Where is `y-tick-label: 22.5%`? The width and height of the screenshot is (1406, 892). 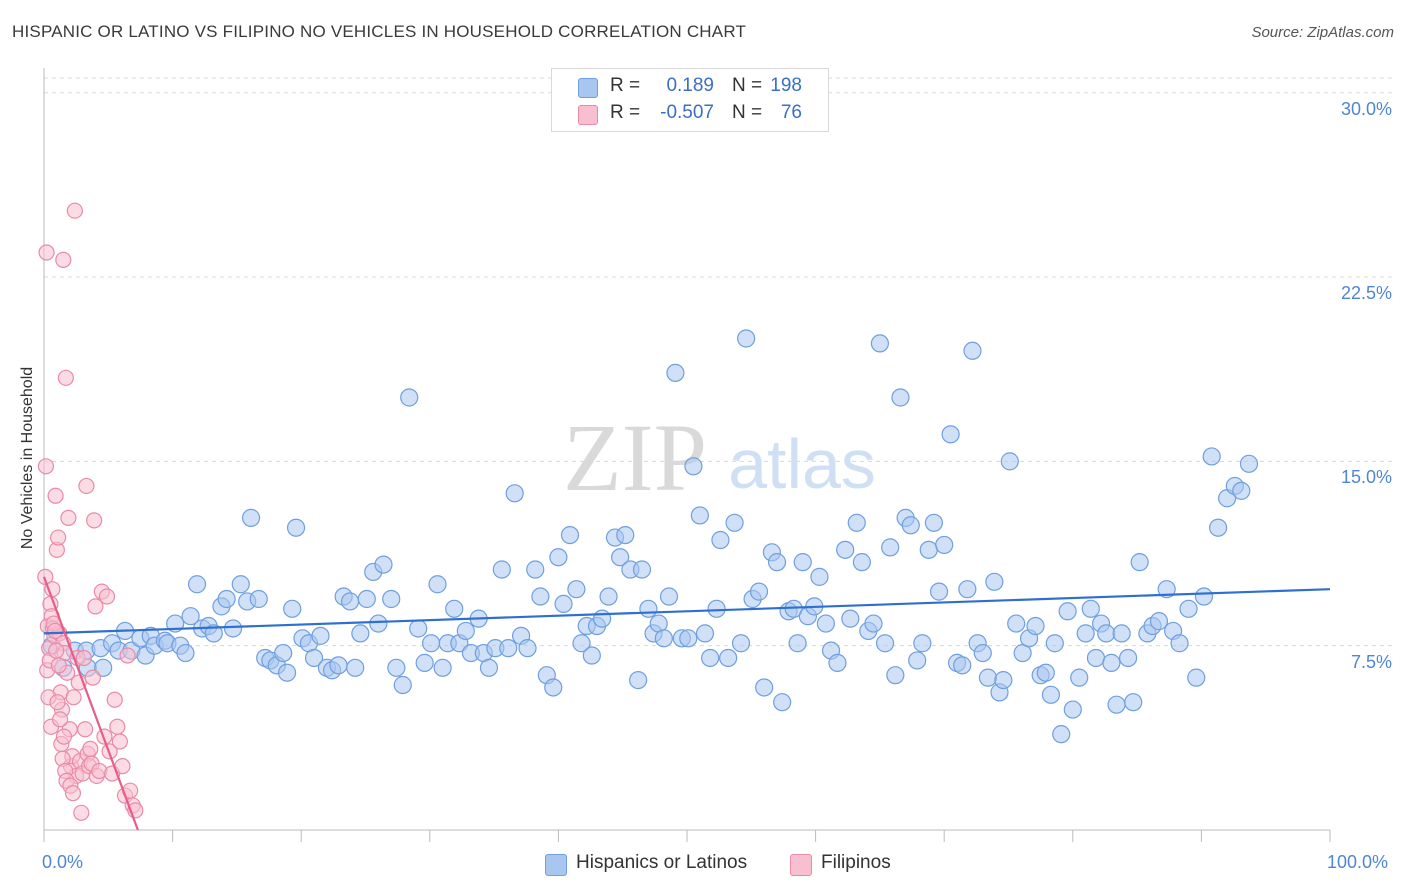 y-tick-label: 22.5% is located at coordinates (1366, 293).